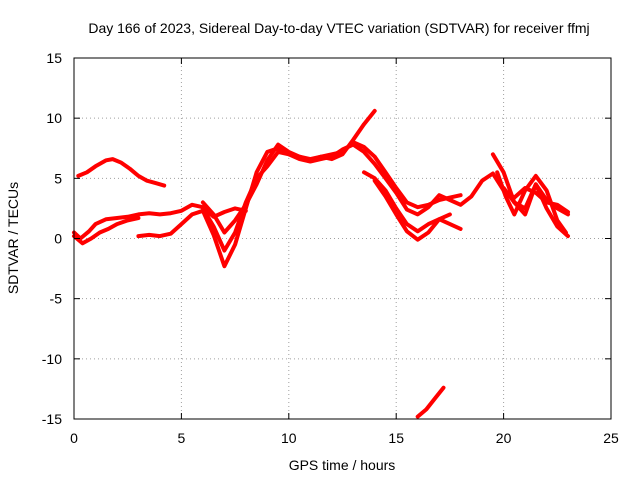 The height and width of the screenshot is (480, 640). I want to click on x-tick-label: 5, so click(182, 438).